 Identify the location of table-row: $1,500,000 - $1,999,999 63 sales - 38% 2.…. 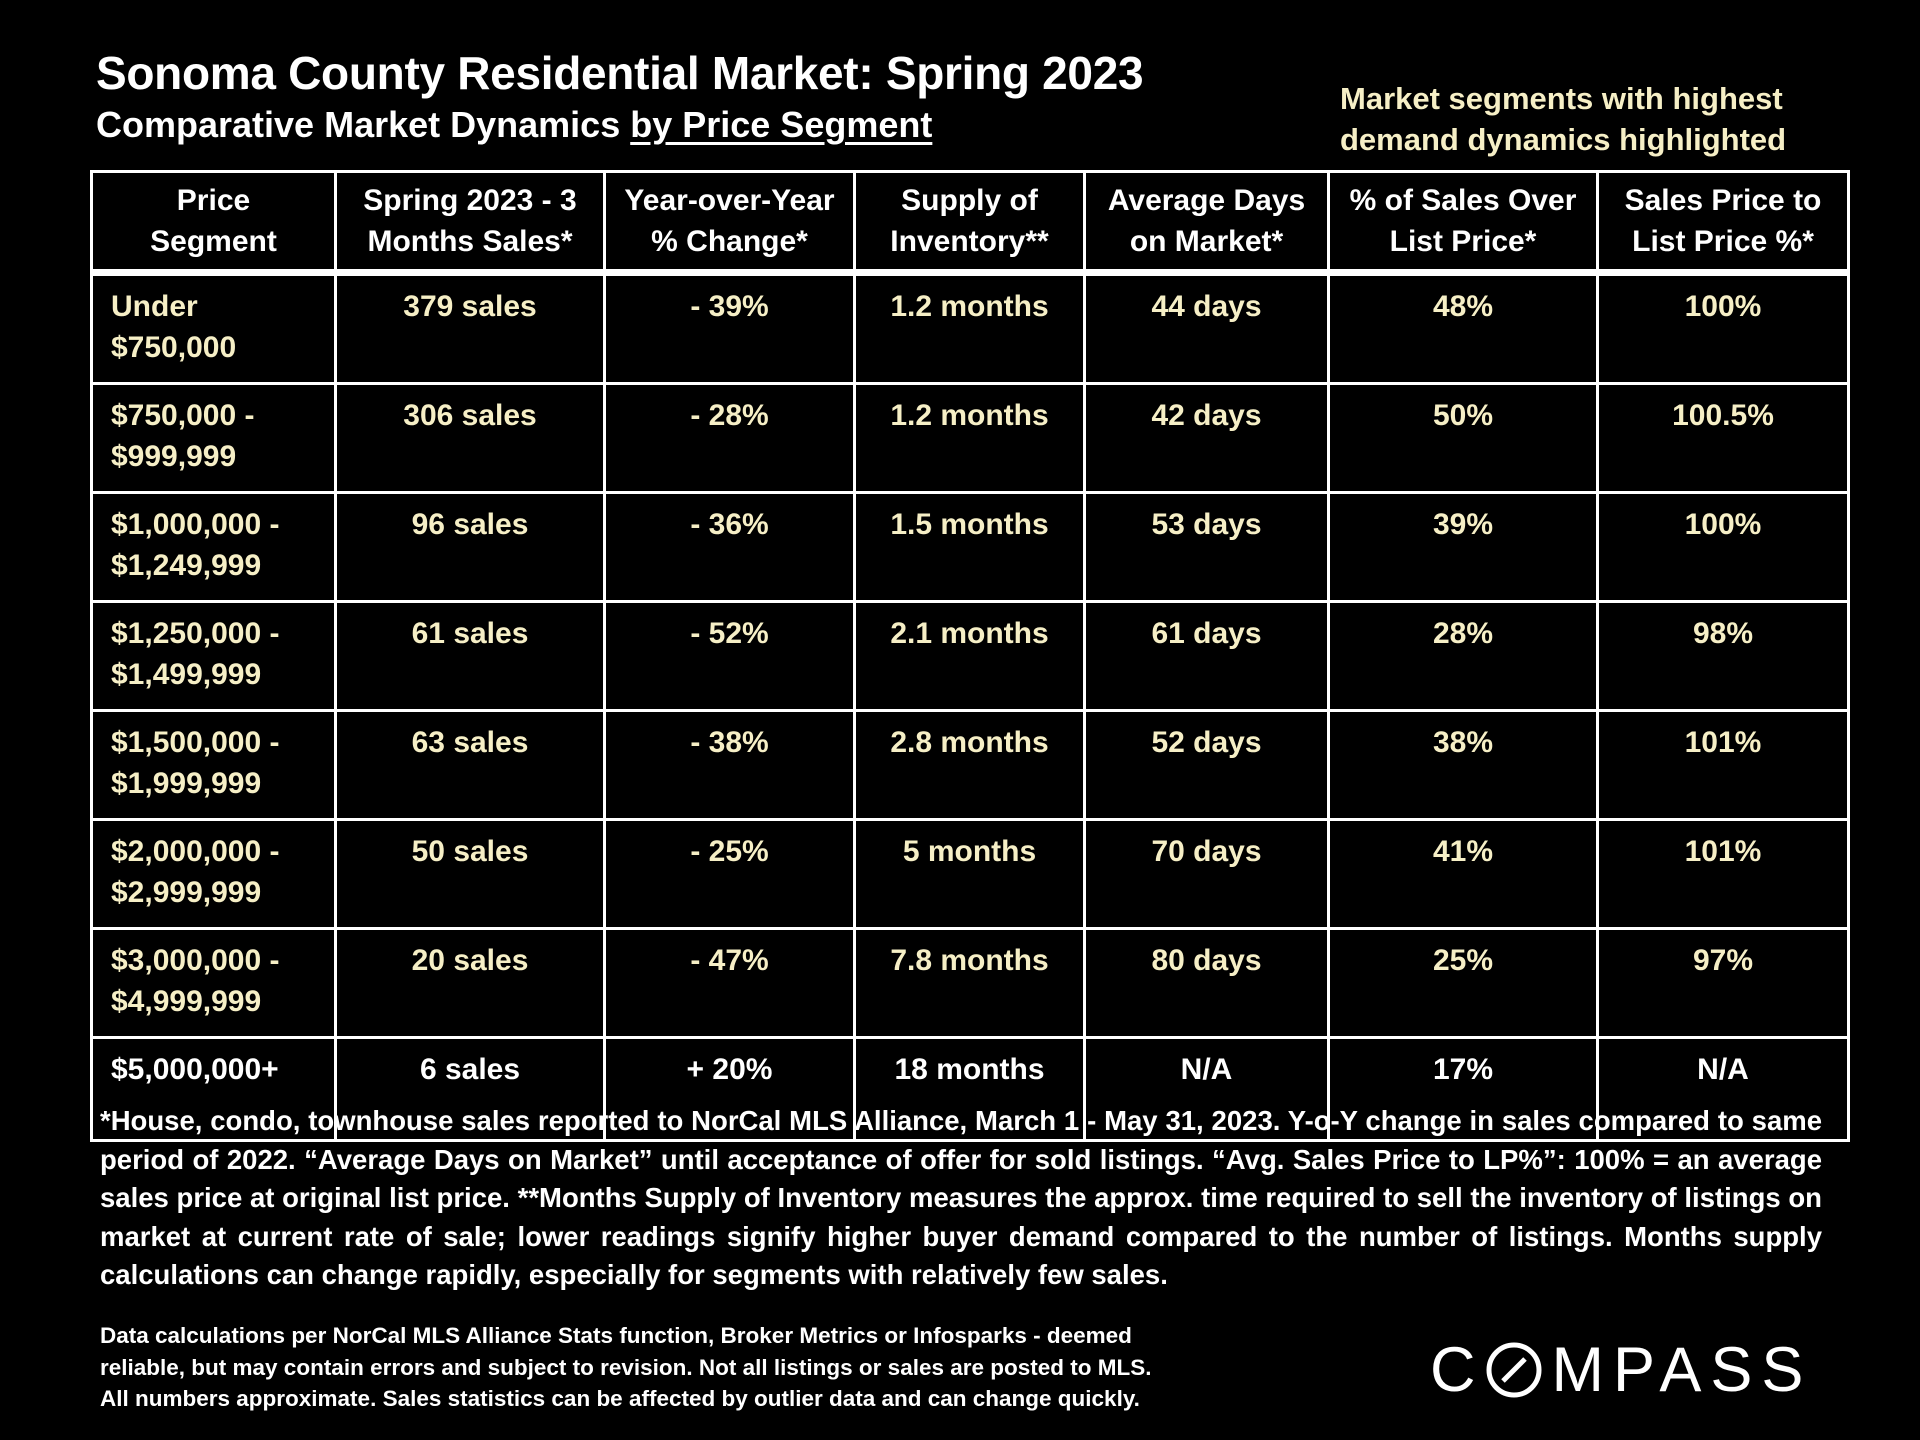
(970, 765).